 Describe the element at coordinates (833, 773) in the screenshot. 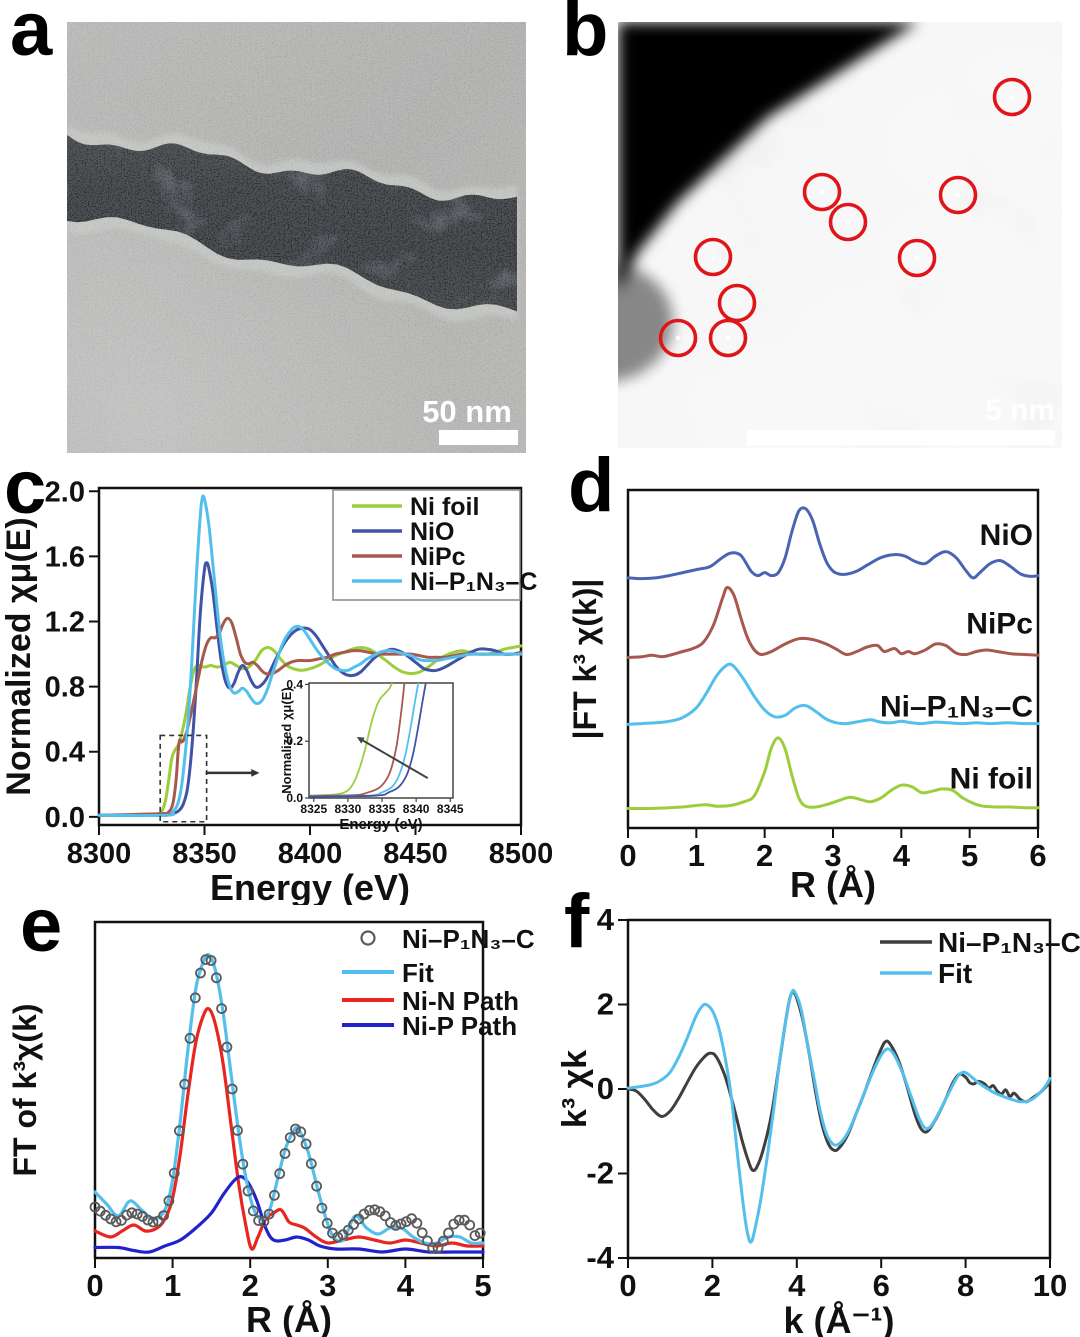

I see `series-Ni foil` at that location.